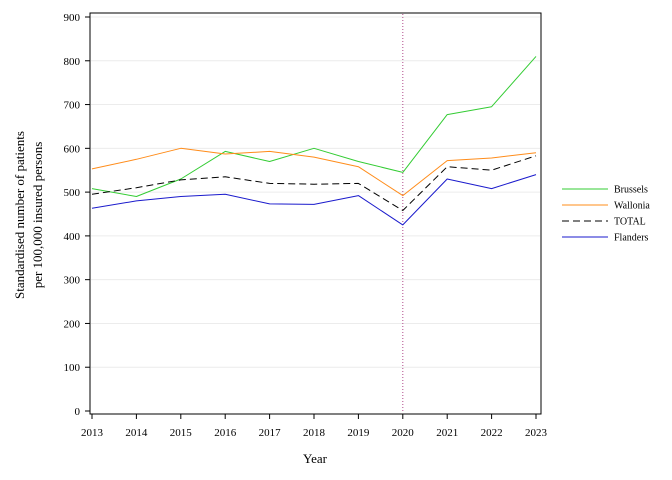  Describe the element at coordinates (136, 433) in the screenshot. I see `x-tick-label: 2014` at that location.